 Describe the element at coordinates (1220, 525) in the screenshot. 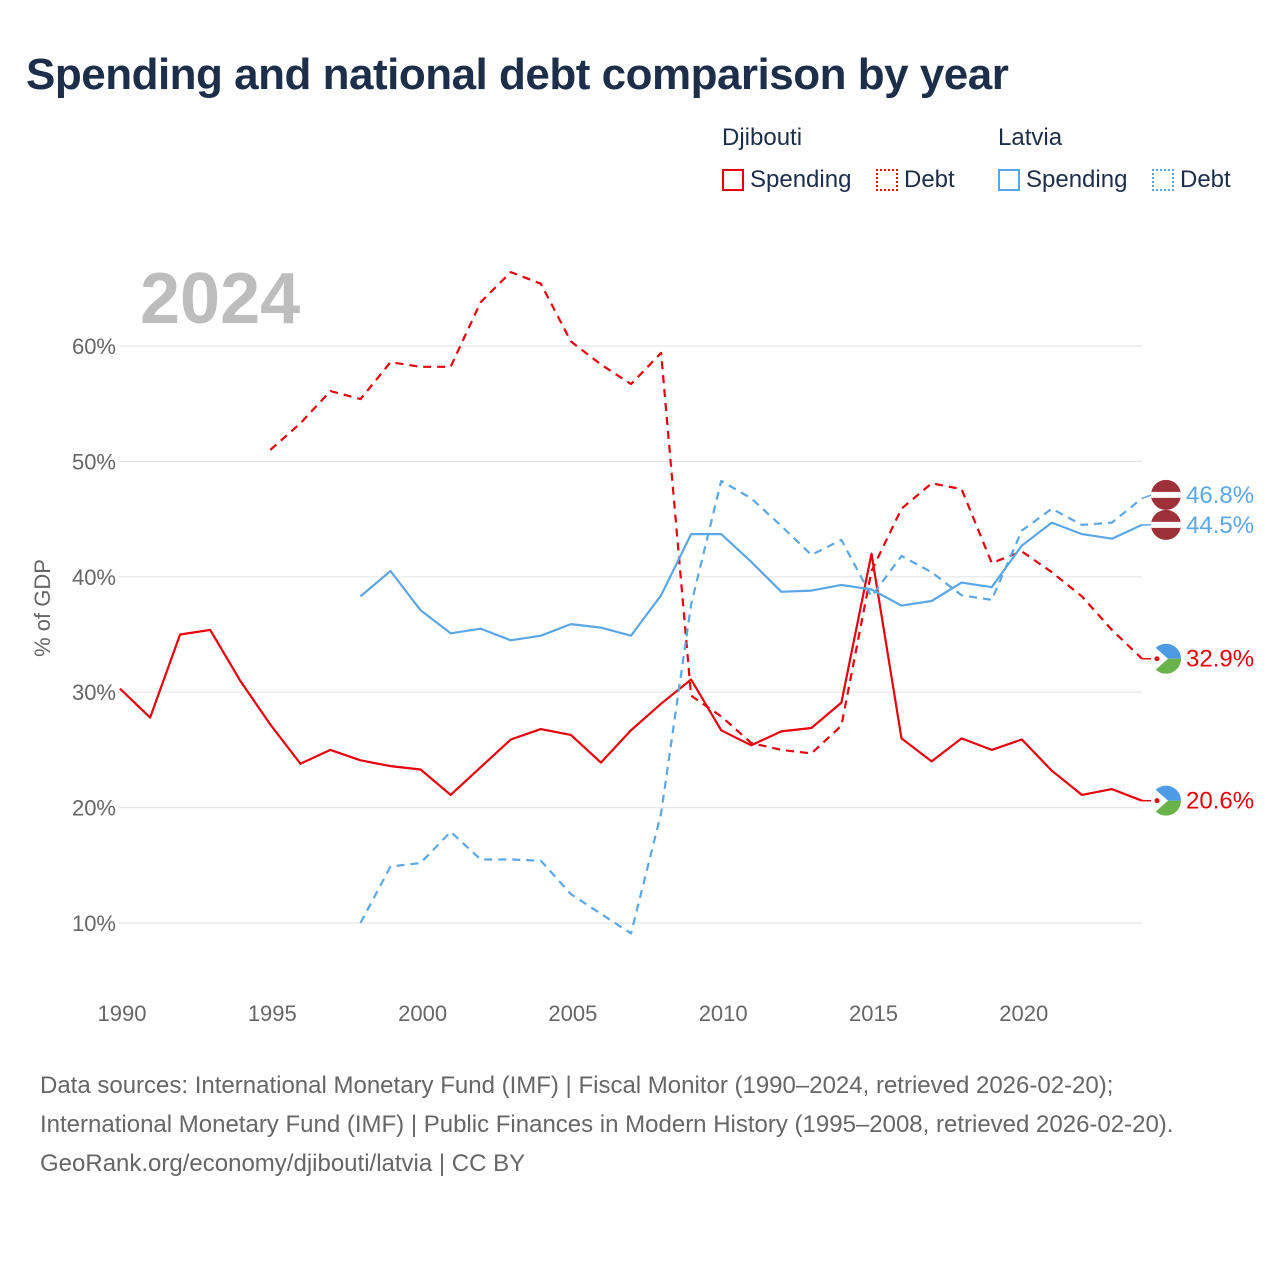

I see `end-value-label: 44.5%` at that location.